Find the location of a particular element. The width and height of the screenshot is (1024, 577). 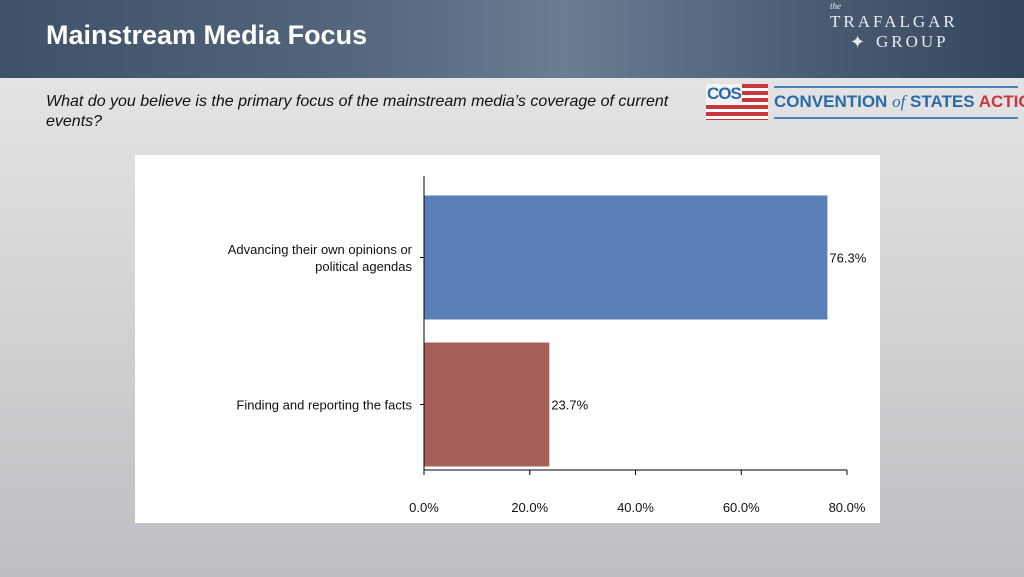

logo-line1: TRAFALGAR is located at coordinates (894, 21).